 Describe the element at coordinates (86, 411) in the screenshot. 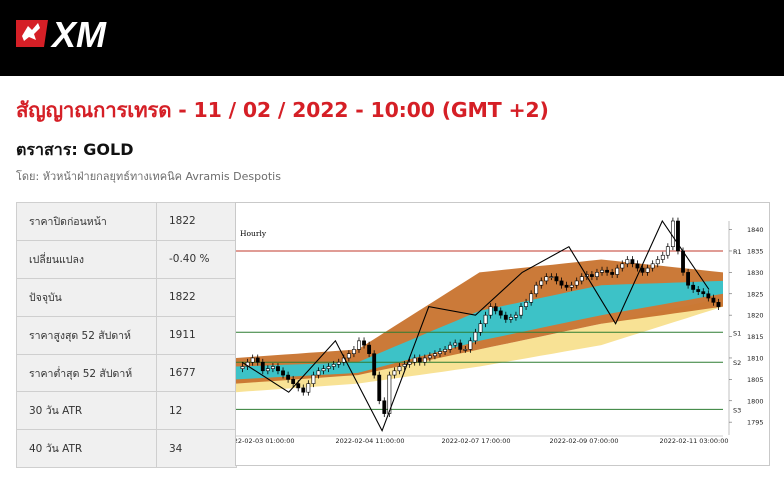

I see `stat-label: 30 วัน ATR` at that location.